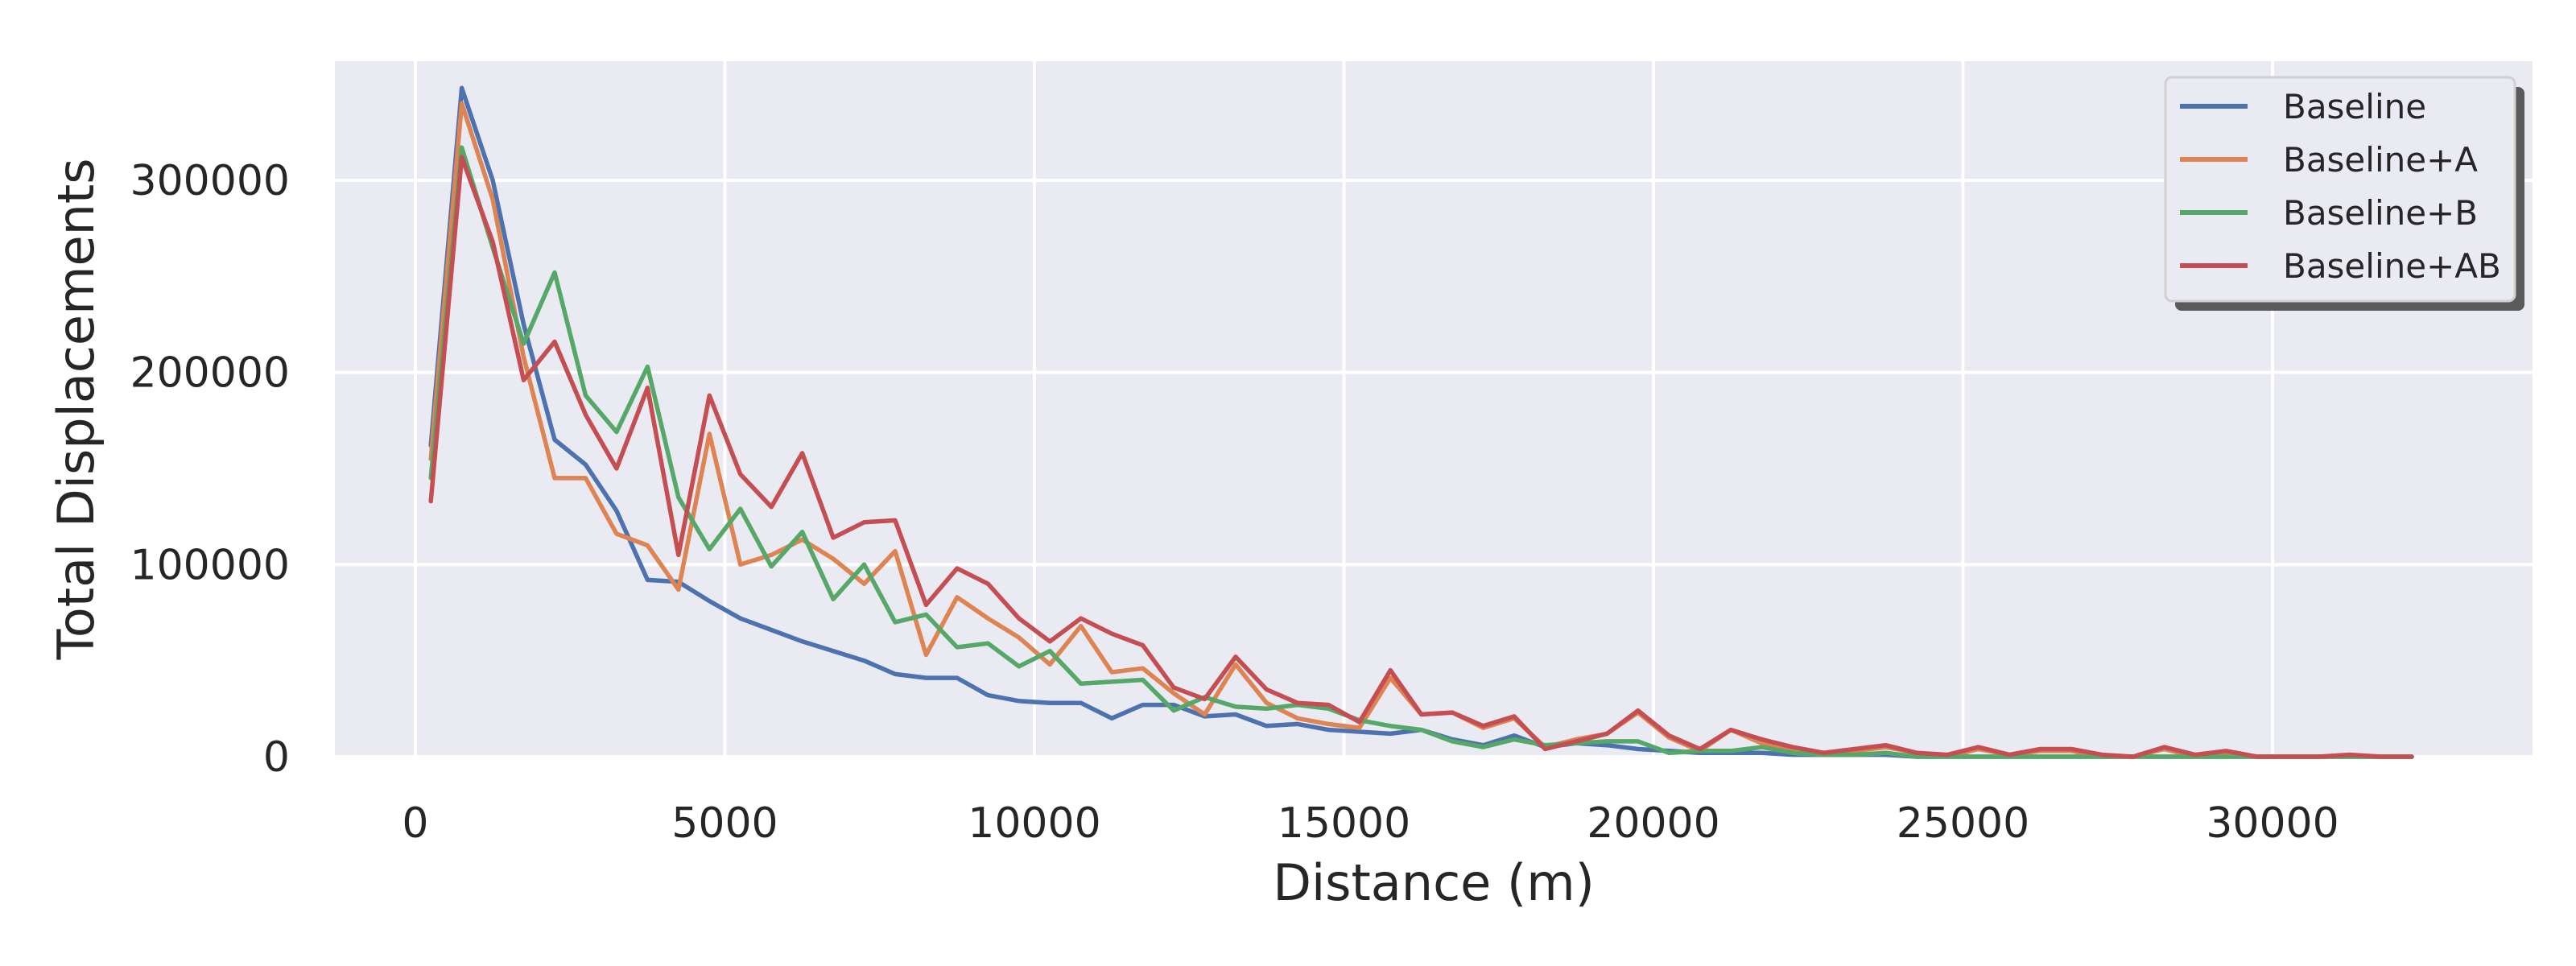 The image size is (2576, 966). I want to click on legend-item: Baseline, so click(2303, 106).